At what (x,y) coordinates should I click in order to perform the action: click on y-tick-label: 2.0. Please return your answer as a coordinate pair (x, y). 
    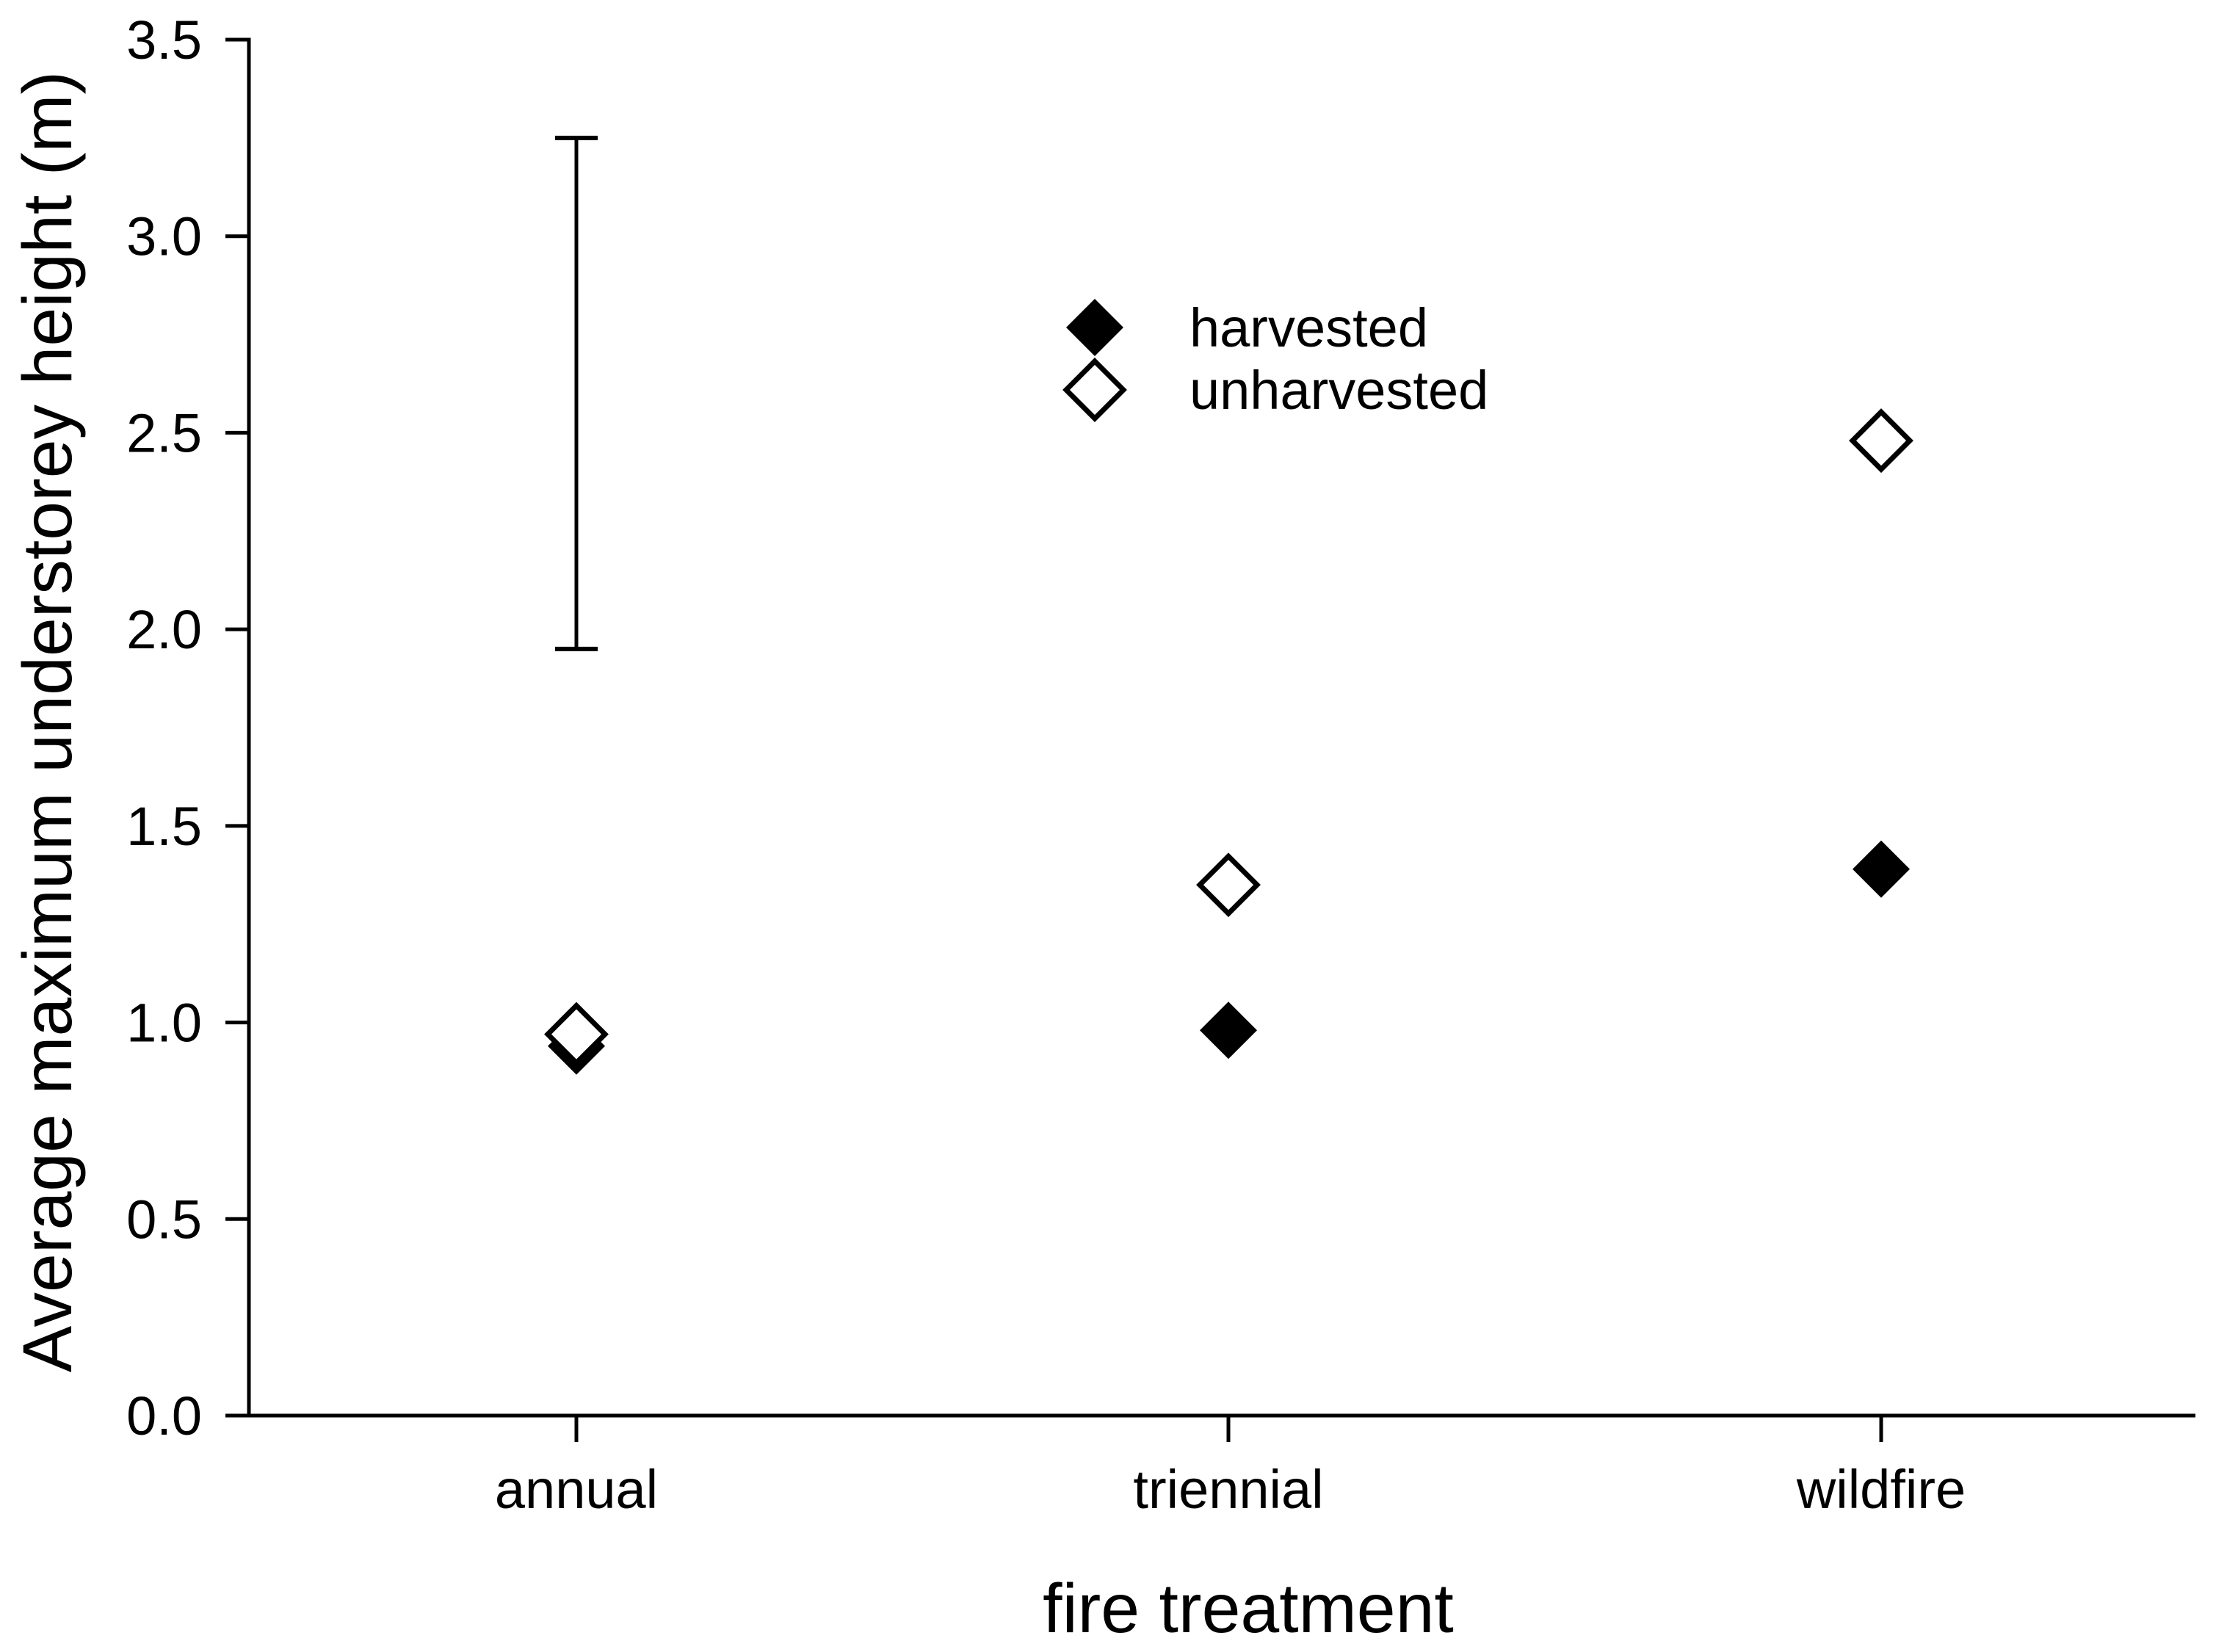
    Looking at the image, I should click on (164, 629).